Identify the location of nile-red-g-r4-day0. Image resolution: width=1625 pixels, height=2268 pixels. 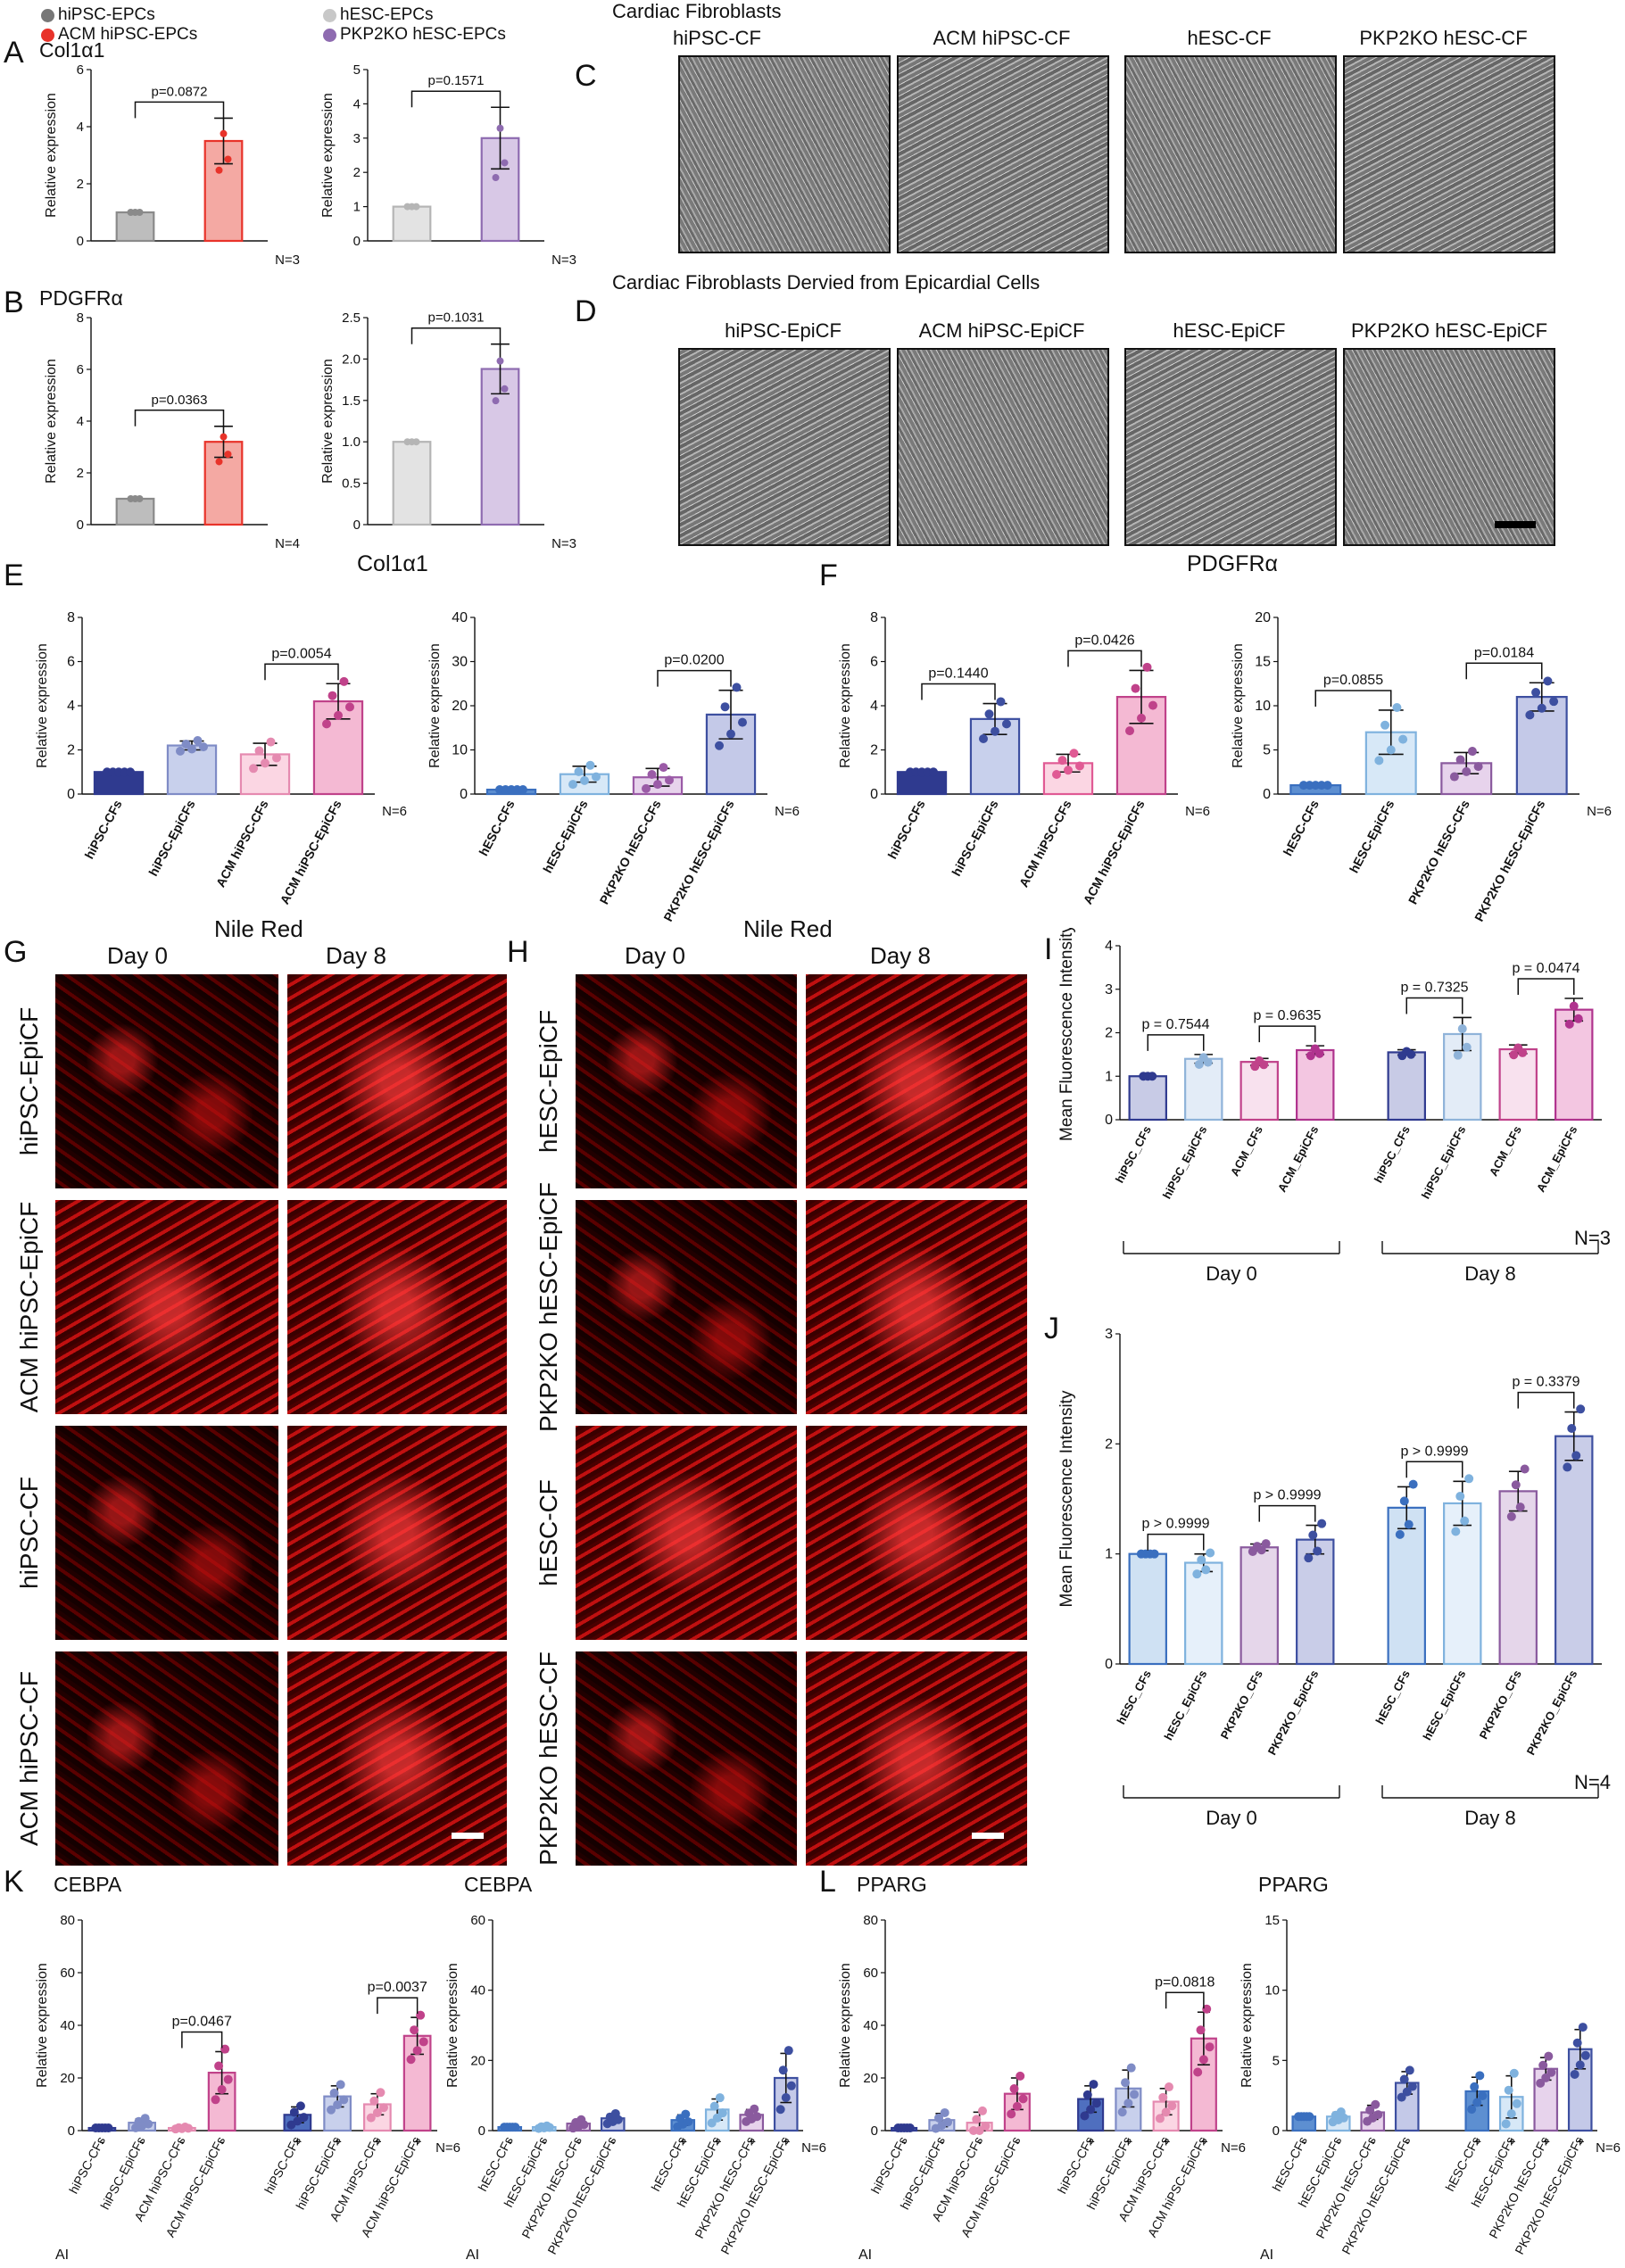
(166, 1758).